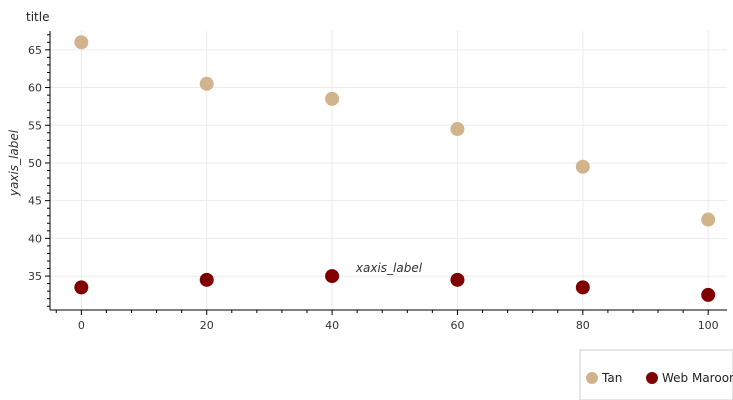  What do you see at coordinates (592, 378) in the screenshot?
I see `legend-marker-tan` at bounding box center [592, 378].